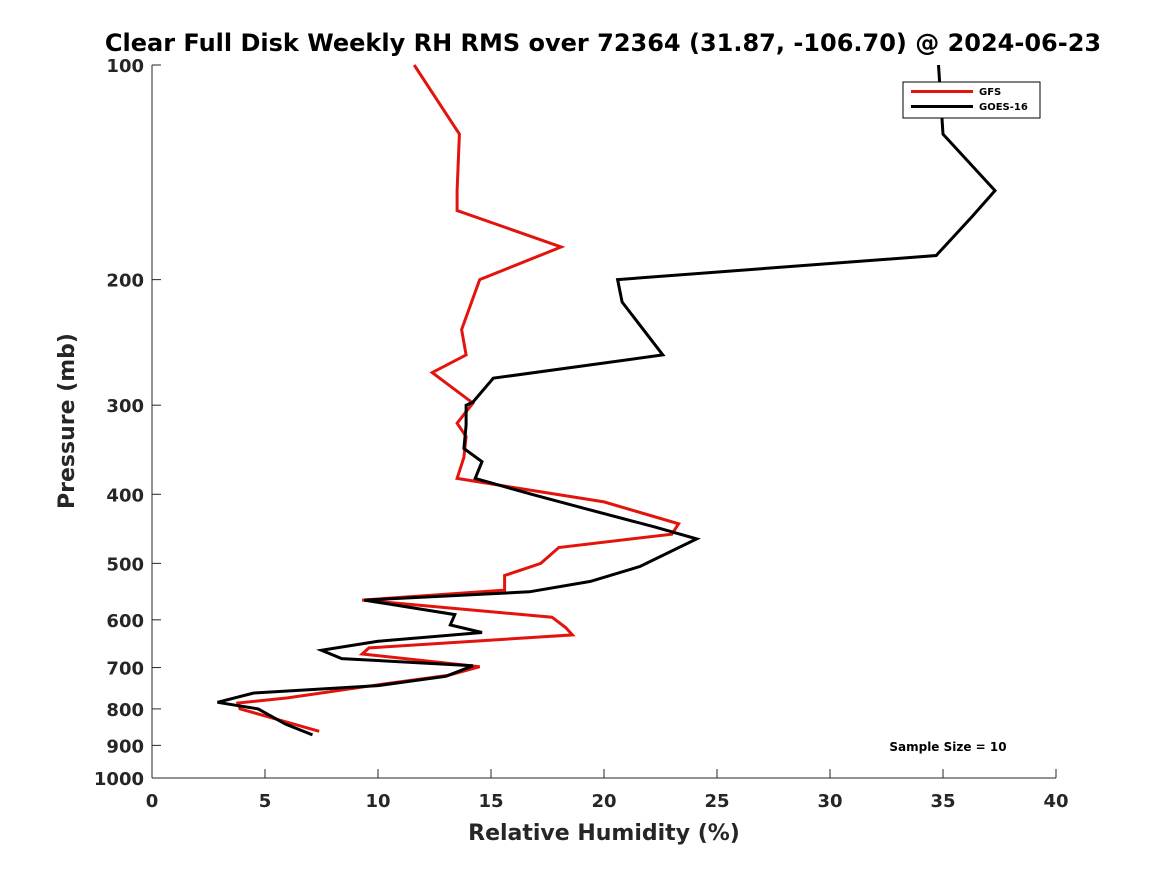 The height and width of the screenshot is (875, 1167). I want to click on y-tick-label: 600, so click(125, 621).